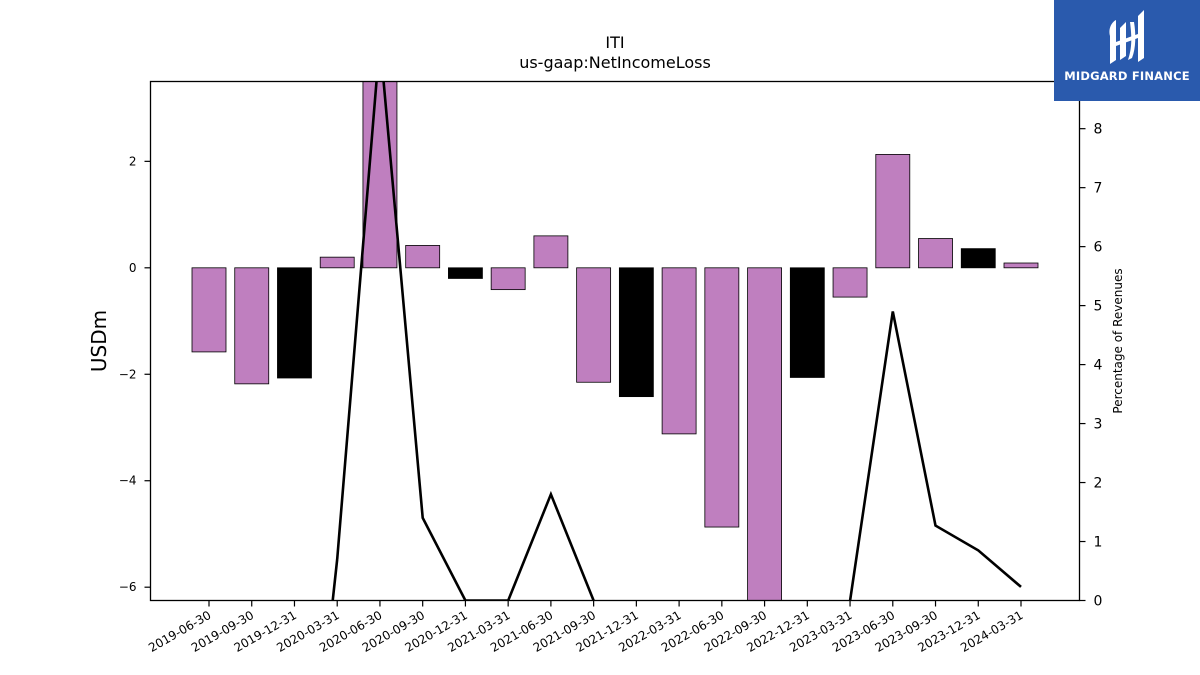 The width and height of the screenshot is (1200, 675). Describe the element at coordinates (1127, 76) in the screenshot. I see `logo-text: MIDGARD FINANCE` at that location.